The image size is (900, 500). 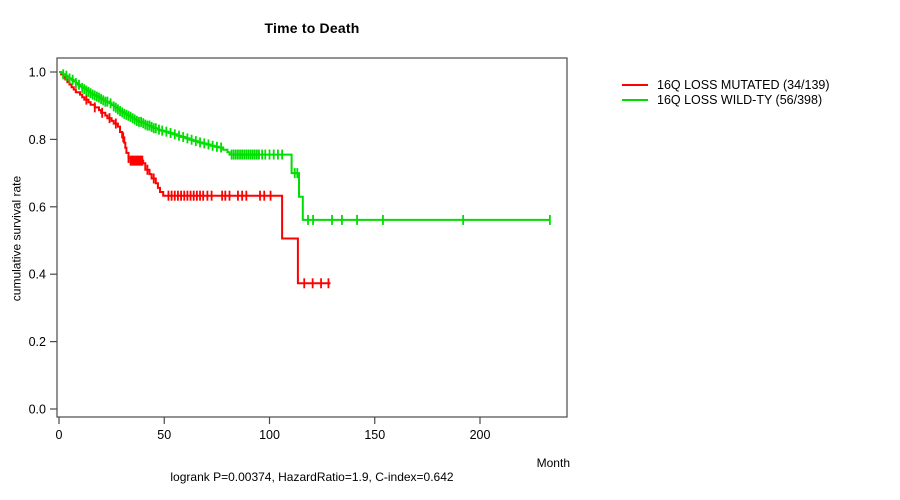 I want to click on x-tick-label: 50, so click(x=164, y=435).